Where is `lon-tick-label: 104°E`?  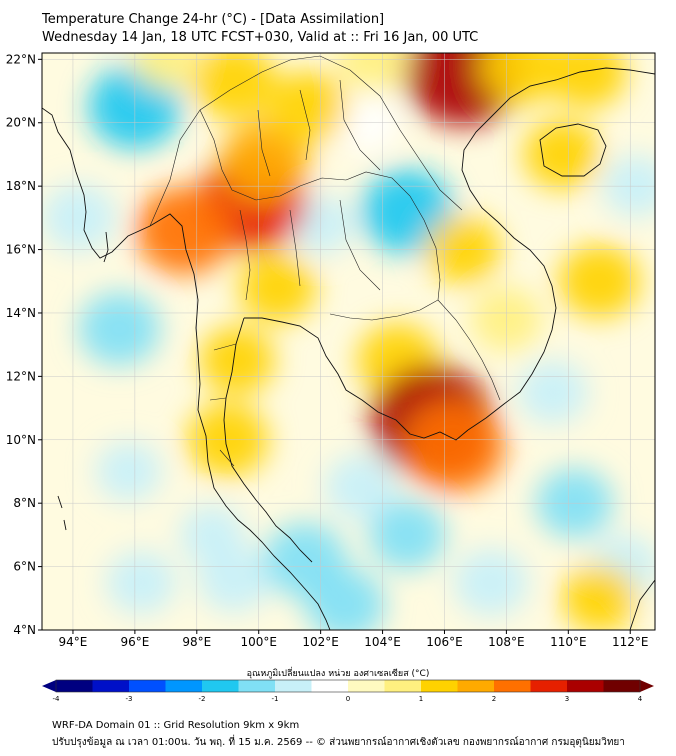
lon-tick-label: 104°E is located at coordinates (382, 642).